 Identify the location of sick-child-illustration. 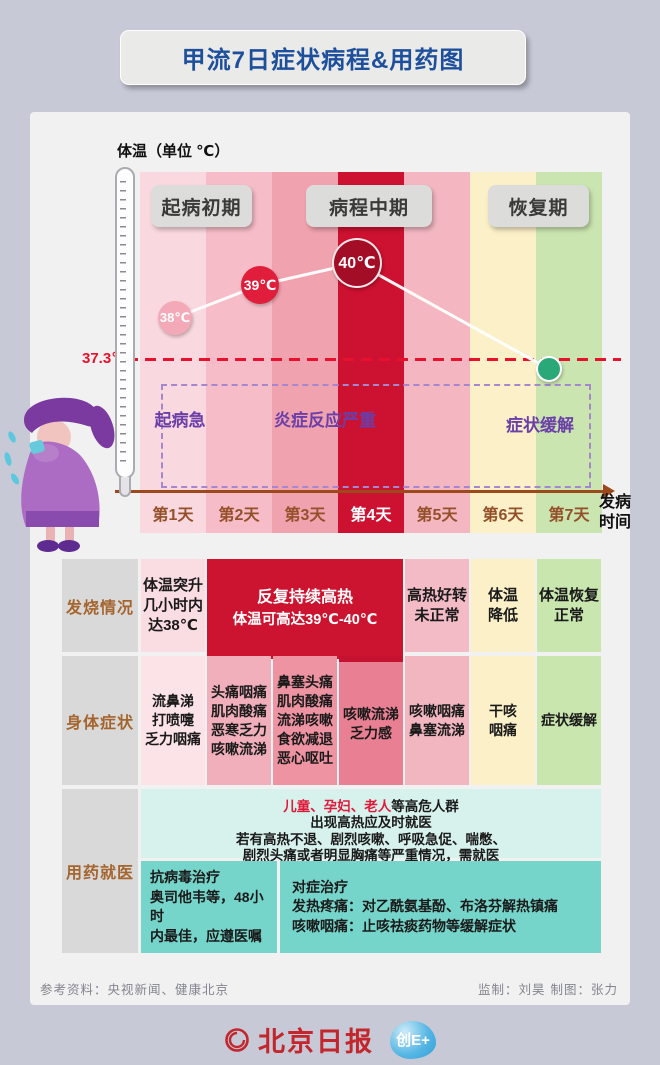
(59, 474).